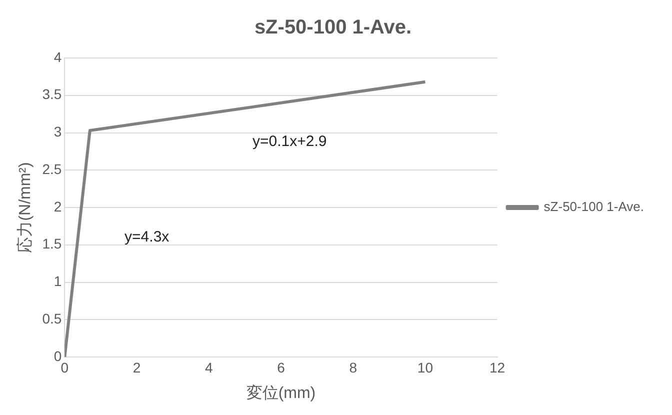  What do you see at coordinates (333, 27) in the screenshot?
I see `chart-title: sZ-50-100 1-Ave.` at bounding box center [333, 27].